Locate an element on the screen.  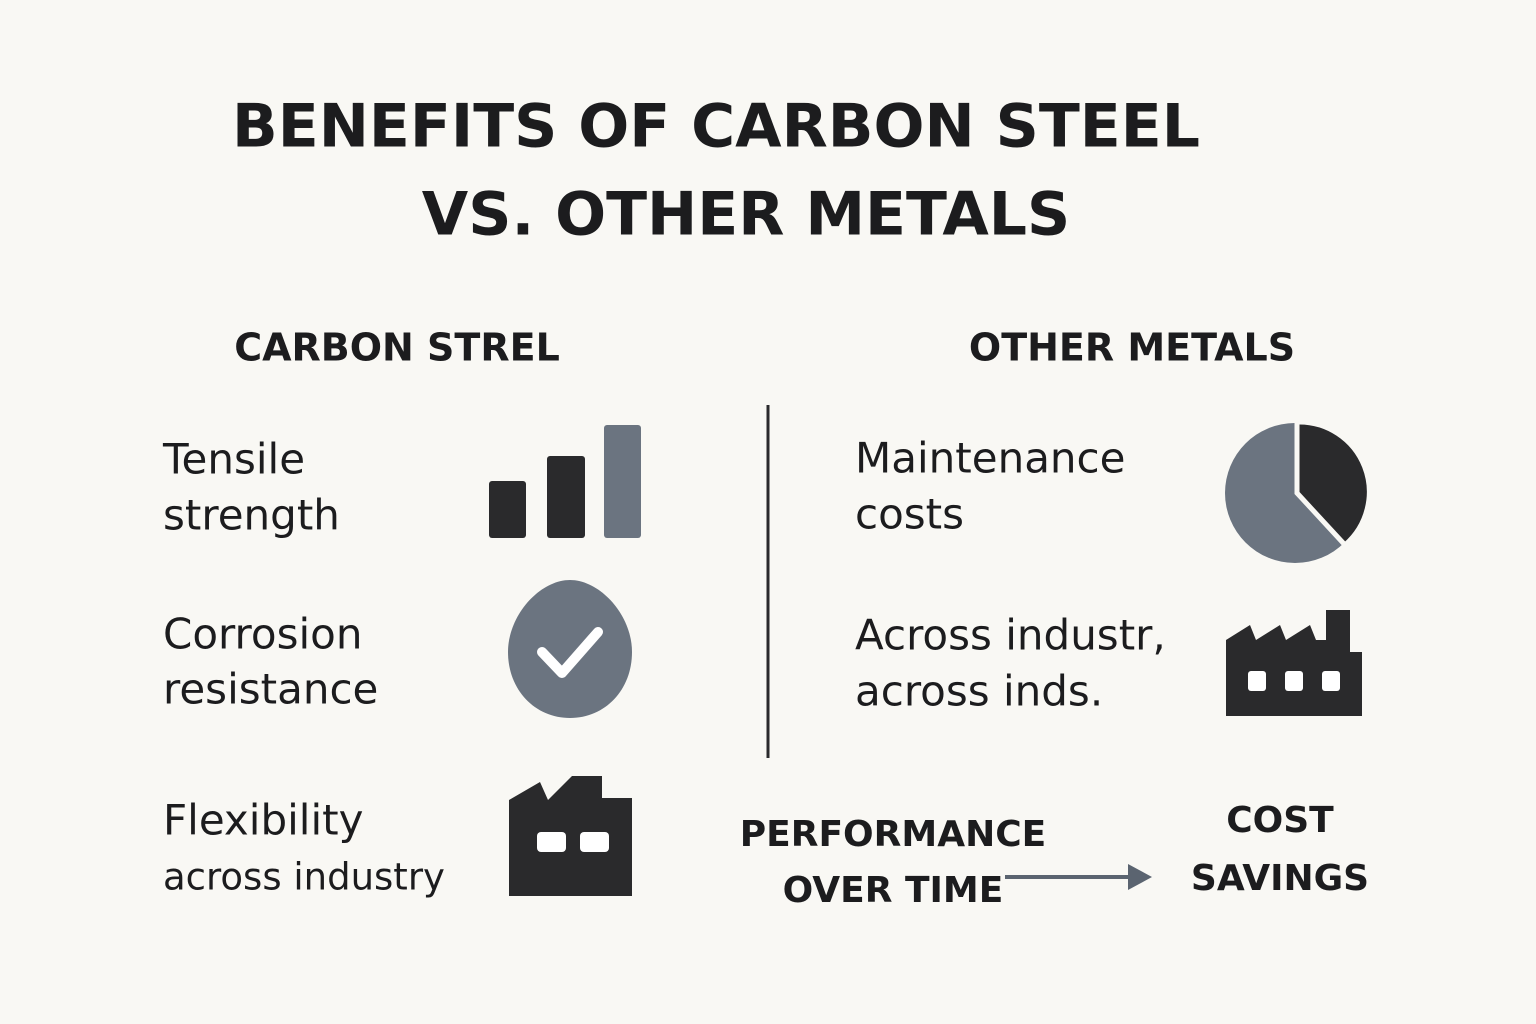
item-text: Maintenance is located at coordinates (990, 458).